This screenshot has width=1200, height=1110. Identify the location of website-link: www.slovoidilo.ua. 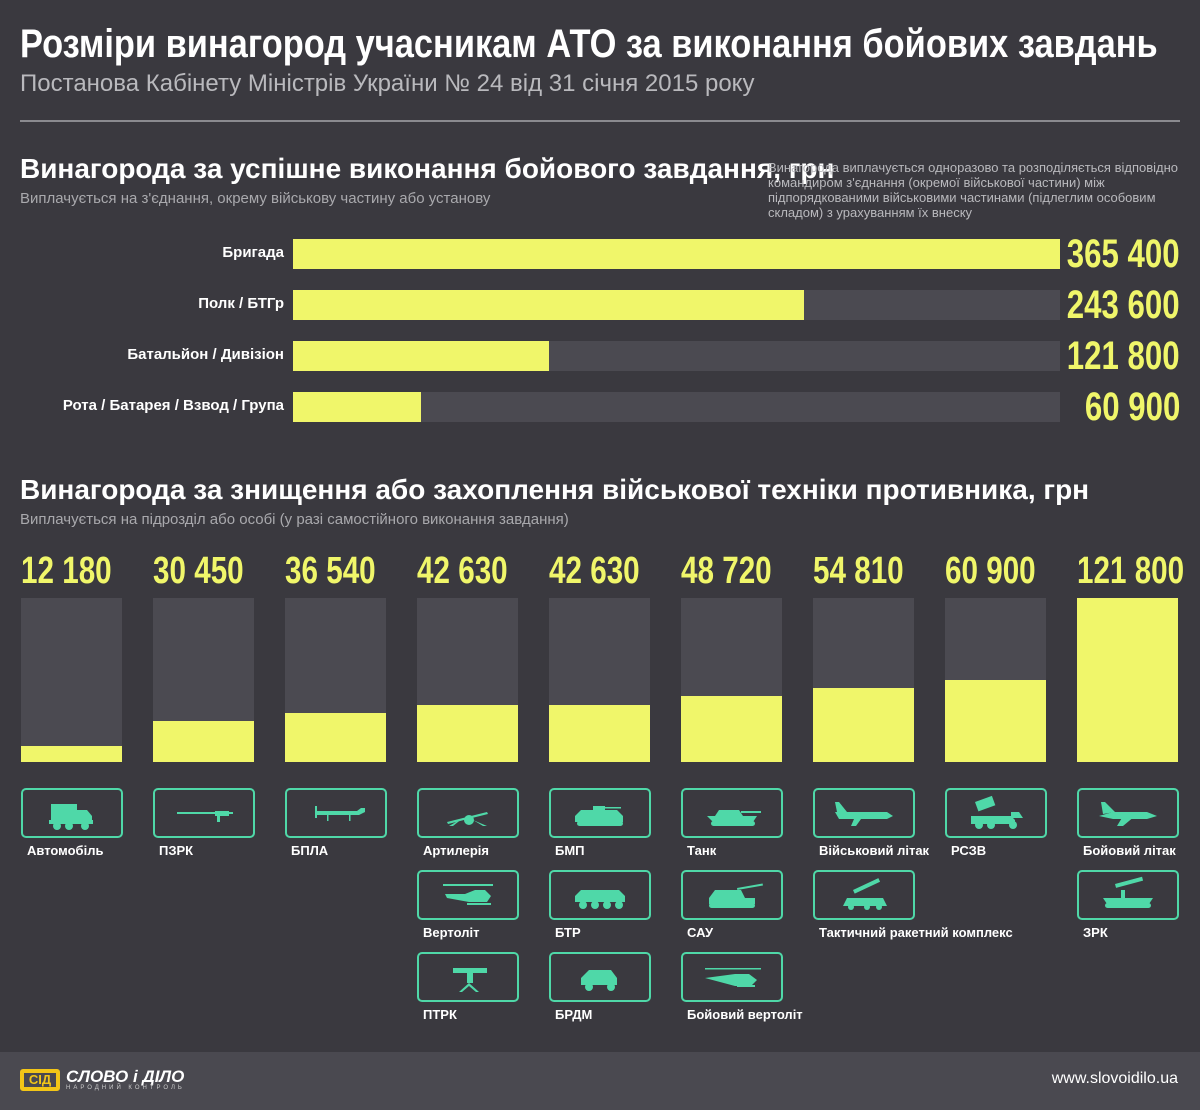
(1114, 1078).